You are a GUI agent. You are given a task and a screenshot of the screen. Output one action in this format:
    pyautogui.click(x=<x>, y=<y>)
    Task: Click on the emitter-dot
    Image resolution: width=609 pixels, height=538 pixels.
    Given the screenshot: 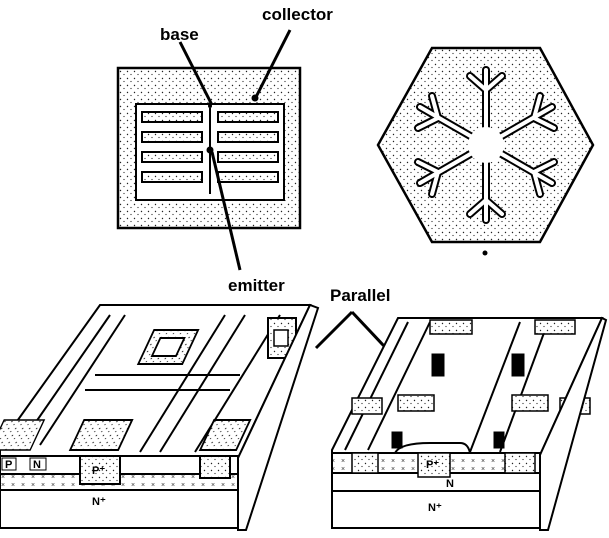 What is the action you would take?
    pyautogui.click(x=210, y=150)
    